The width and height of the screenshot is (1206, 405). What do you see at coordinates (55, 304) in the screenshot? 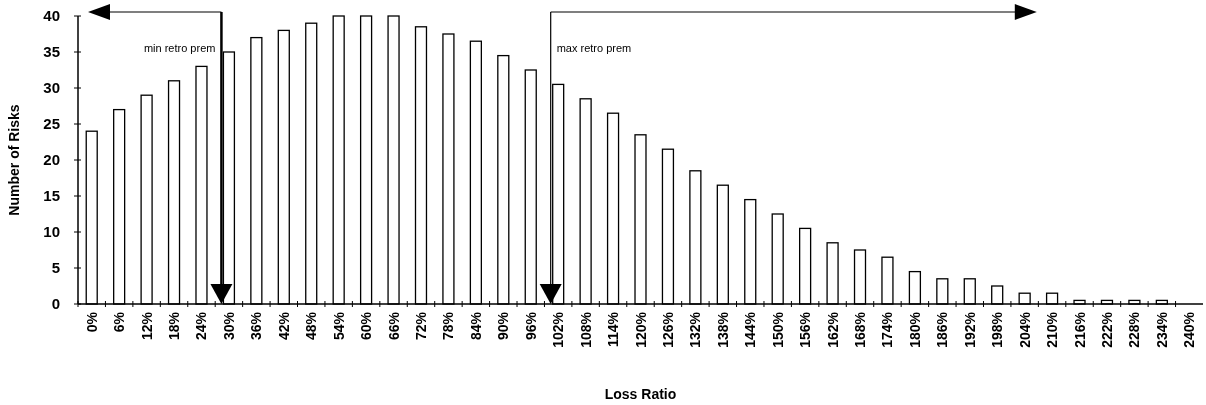
I see `y-tick-label: 0` at bounding box center [55, 304].